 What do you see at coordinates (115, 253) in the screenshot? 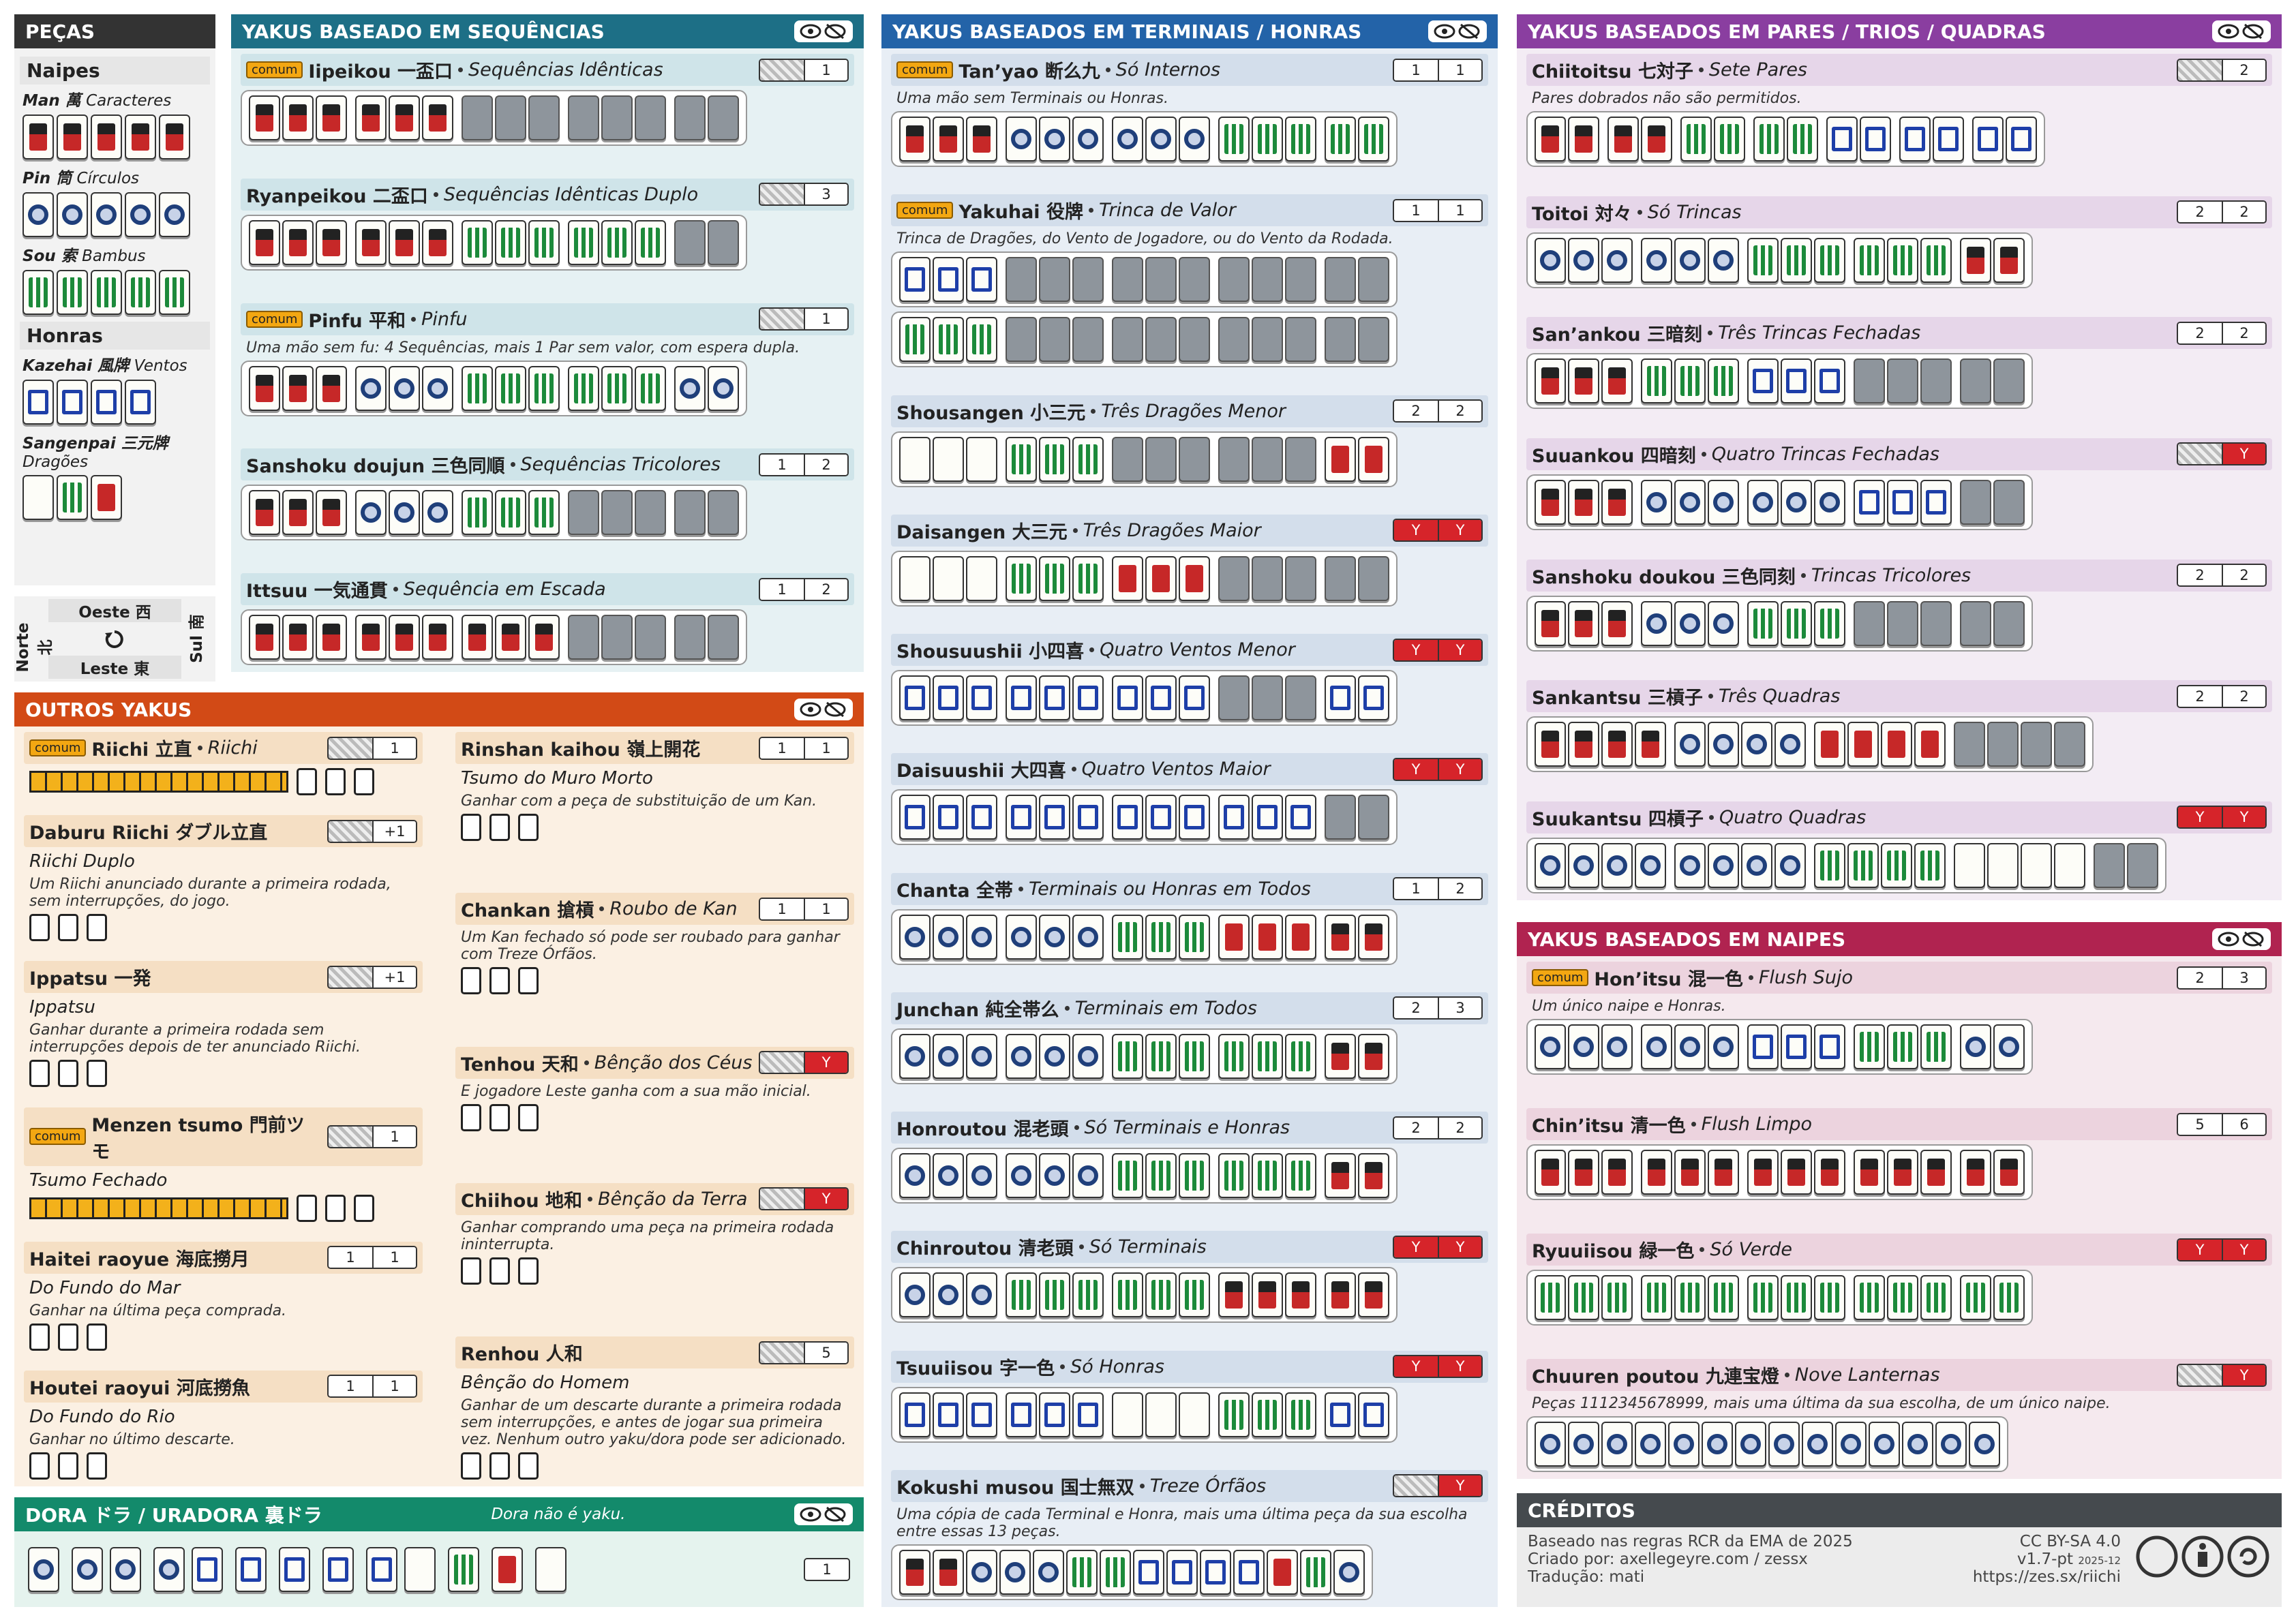
I see `suit-label: Sou 索 Bambus` at bounding box center [115, 253].